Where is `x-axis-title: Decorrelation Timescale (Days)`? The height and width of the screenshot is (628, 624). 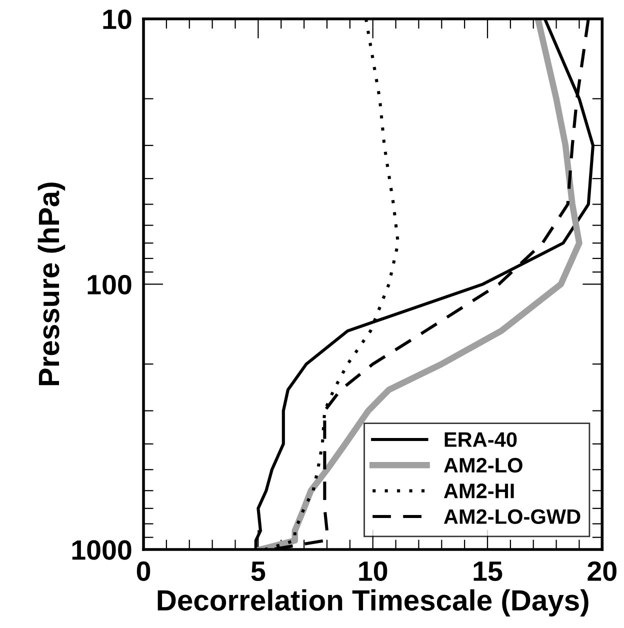 x-axis-title: Decorrelation Timescale (Days) is located at coordinates (373, 602).